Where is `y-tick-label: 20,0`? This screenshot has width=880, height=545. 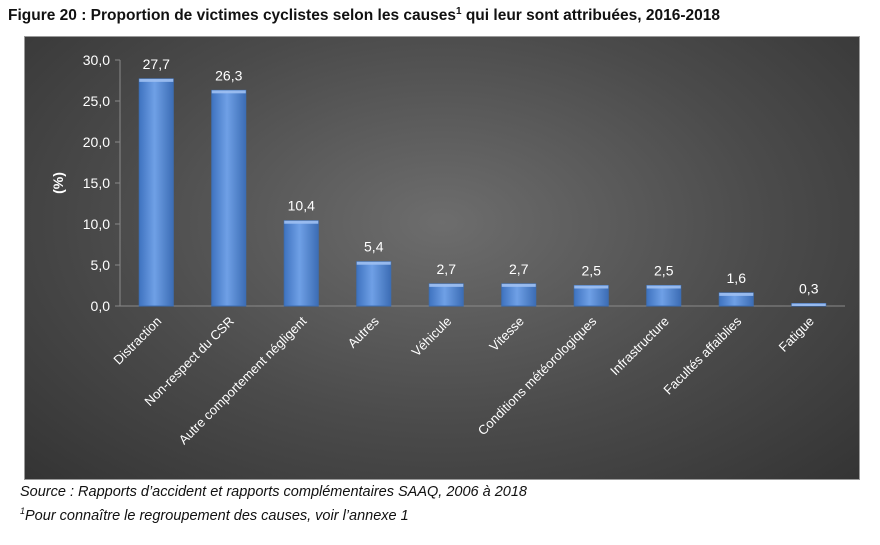
y-tick-label: 20,0 is located at coordinates (96, 142).